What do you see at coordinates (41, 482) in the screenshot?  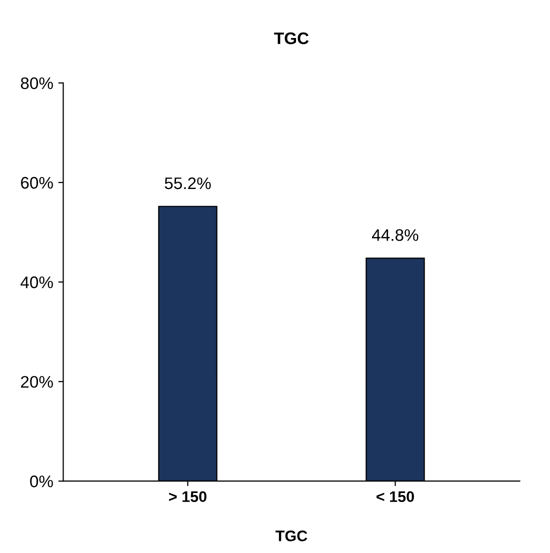 I see `y-tick-label: 0%` at bounding box center [41, 482].